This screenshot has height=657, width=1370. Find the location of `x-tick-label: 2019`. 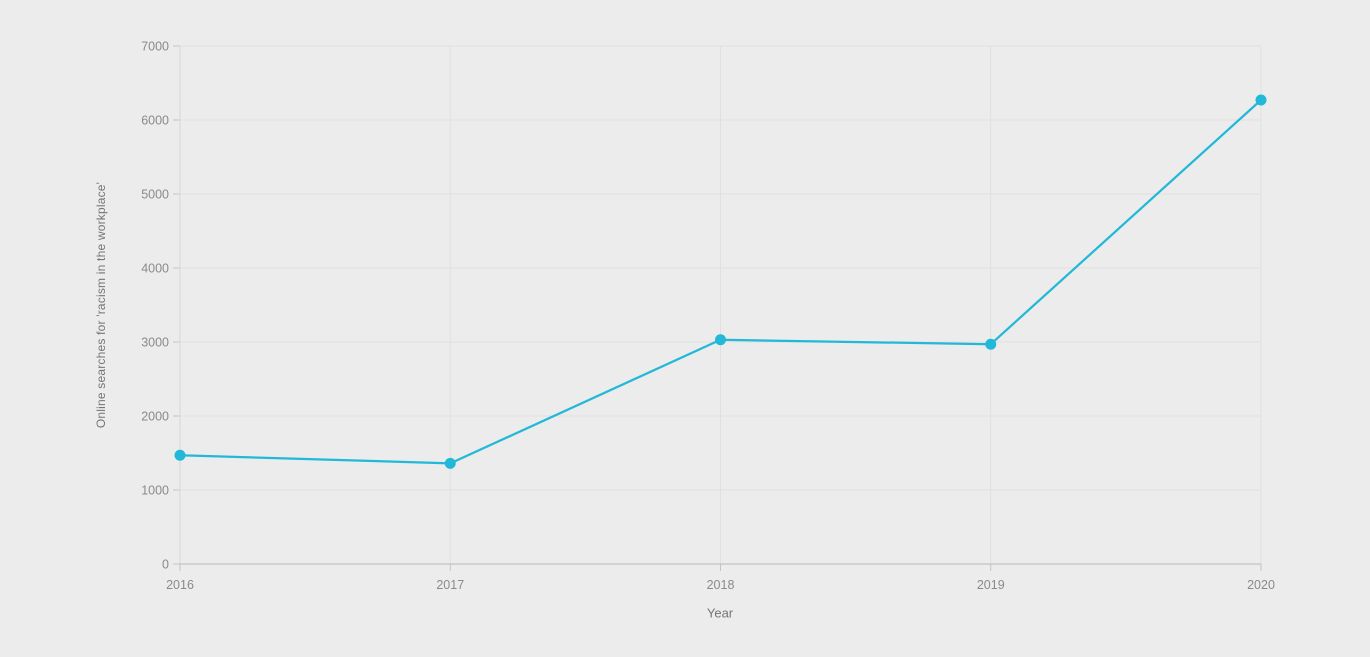

x-tick-label: 2019 is located at coordinates (991, 585).